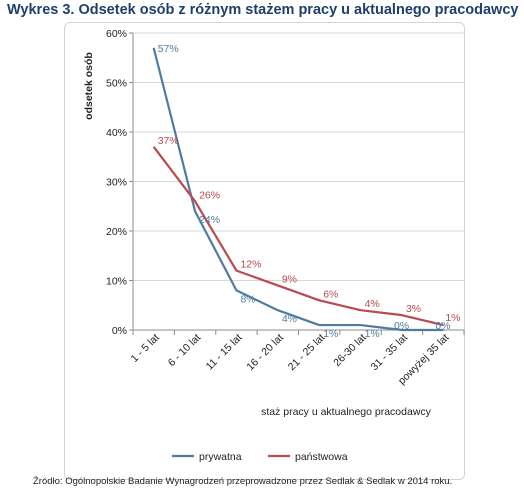 This screenshot has width=524, height=496. I want to click on data-label: 26%, so click(209, 195).